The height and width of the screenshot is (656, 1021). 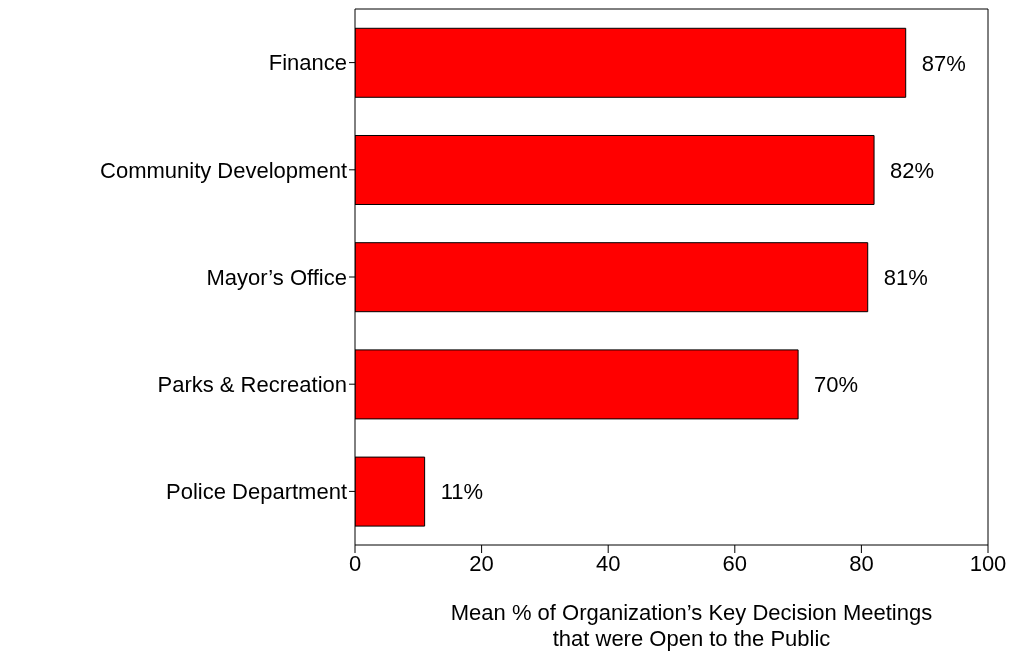 What do you see at coordinates (307, 63) in the screenshot?
I see `y-tick-label: Finance` at bounding box center [307, 63].